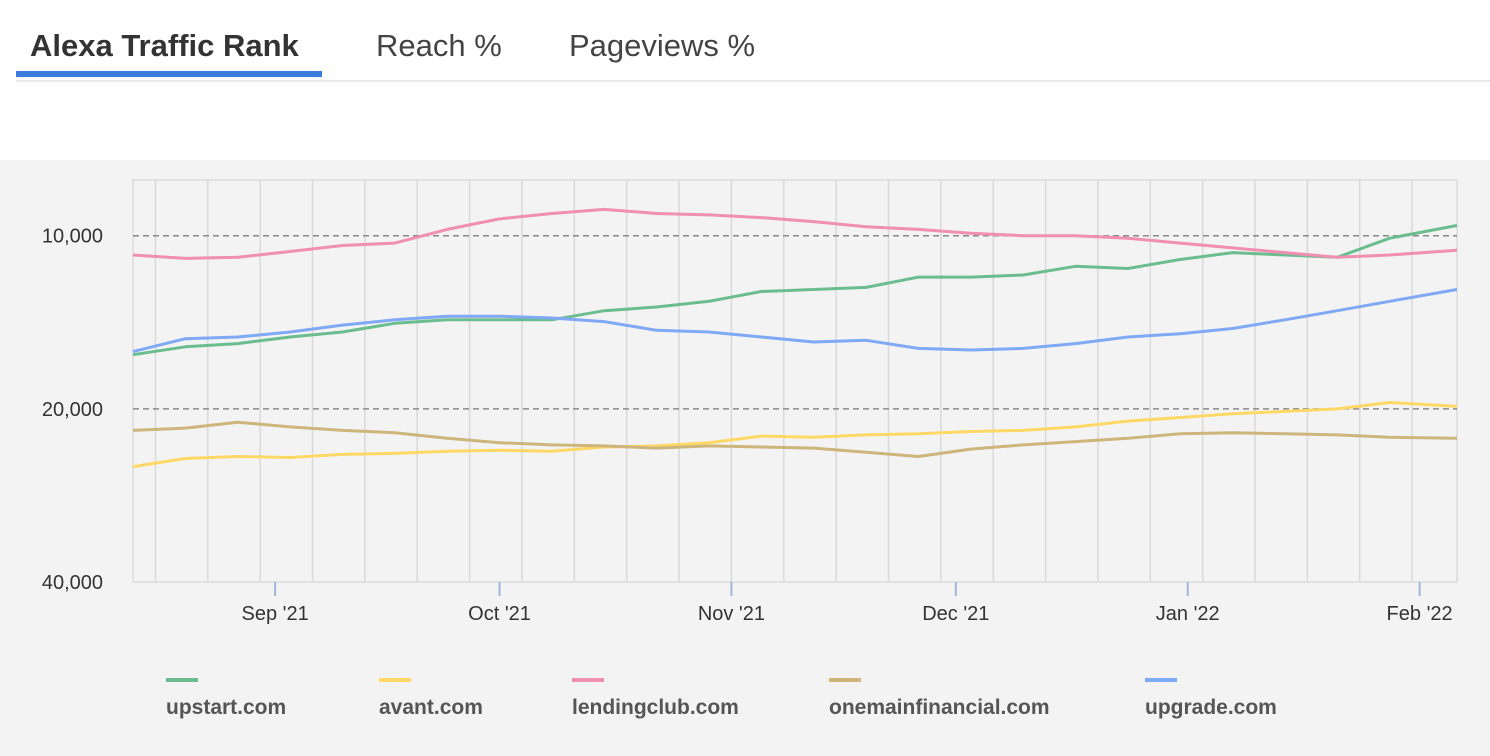 The image size is (1490, 756). I want to click on x-tick-label: Nov '21, so click(731, 614).